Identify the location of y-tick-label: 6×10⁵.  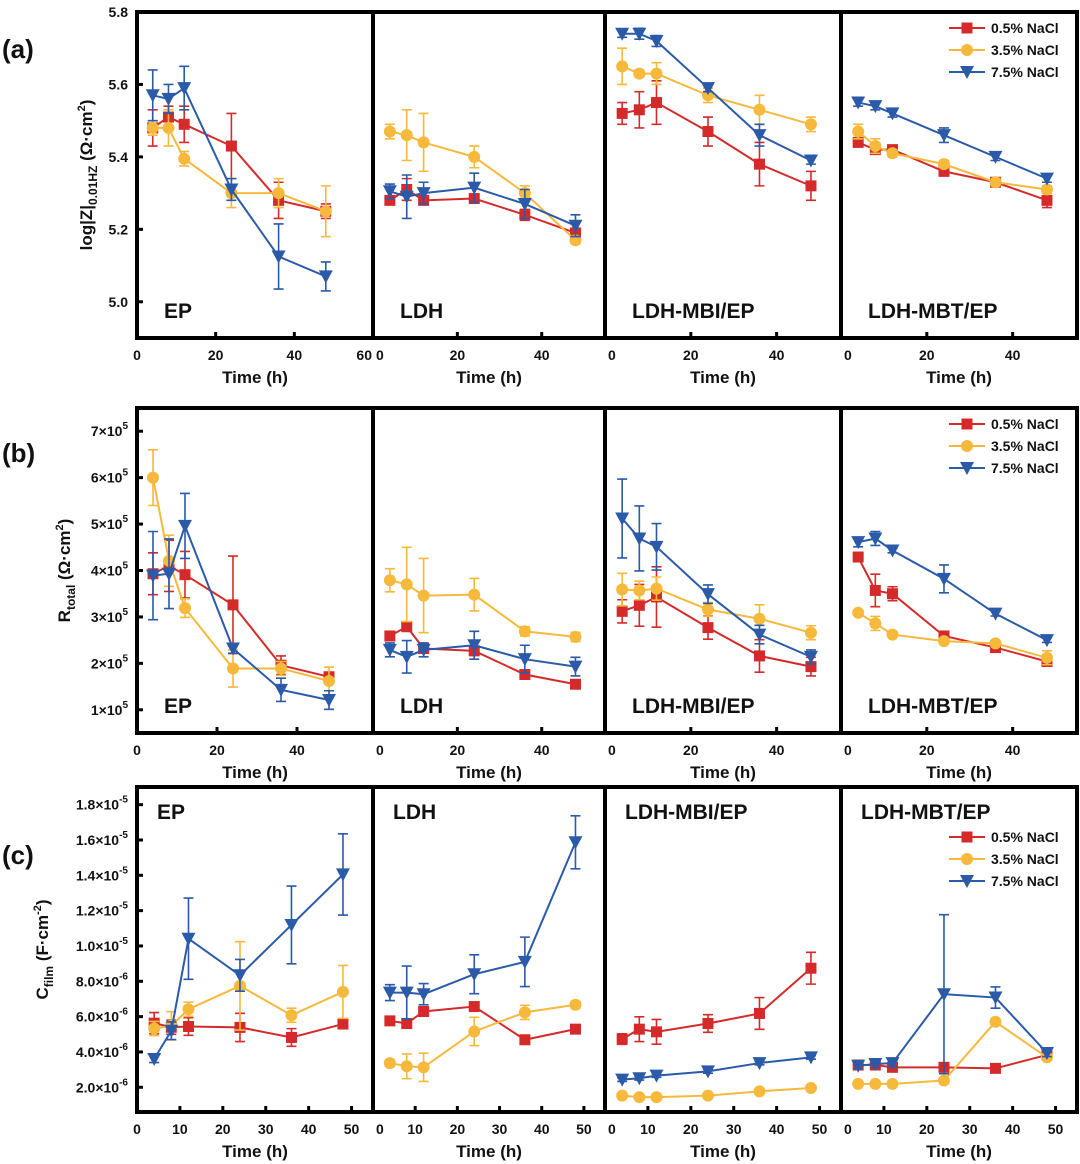
(110, 477).